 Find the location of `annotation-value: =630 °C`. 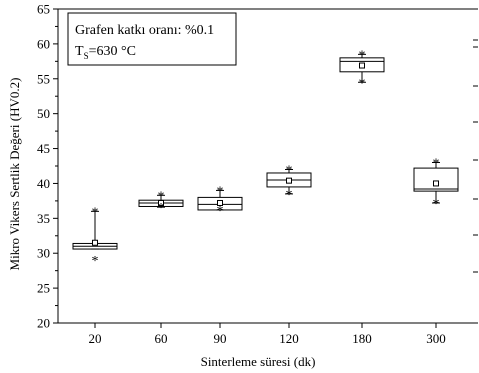

annotation-value: =630 °C is located at coordinates (112, 51).